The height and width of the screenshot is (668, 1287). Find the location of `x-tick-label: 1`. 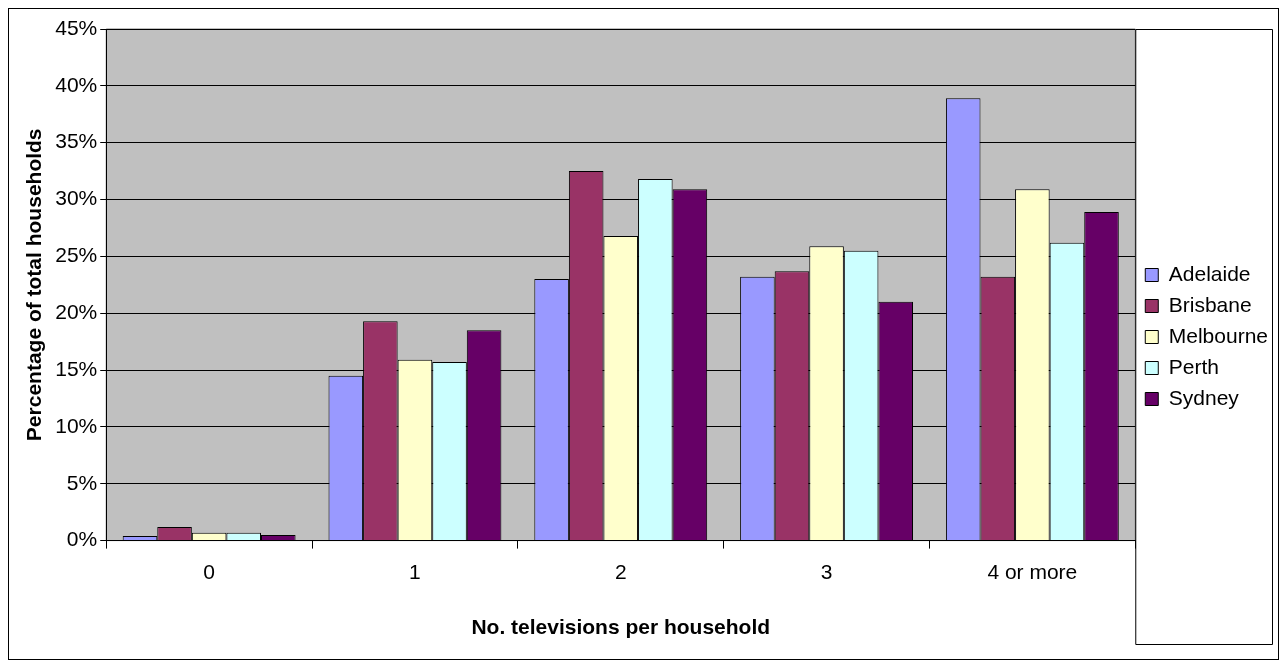

x-tick-label: 1 is located at coordinates (415, 571).